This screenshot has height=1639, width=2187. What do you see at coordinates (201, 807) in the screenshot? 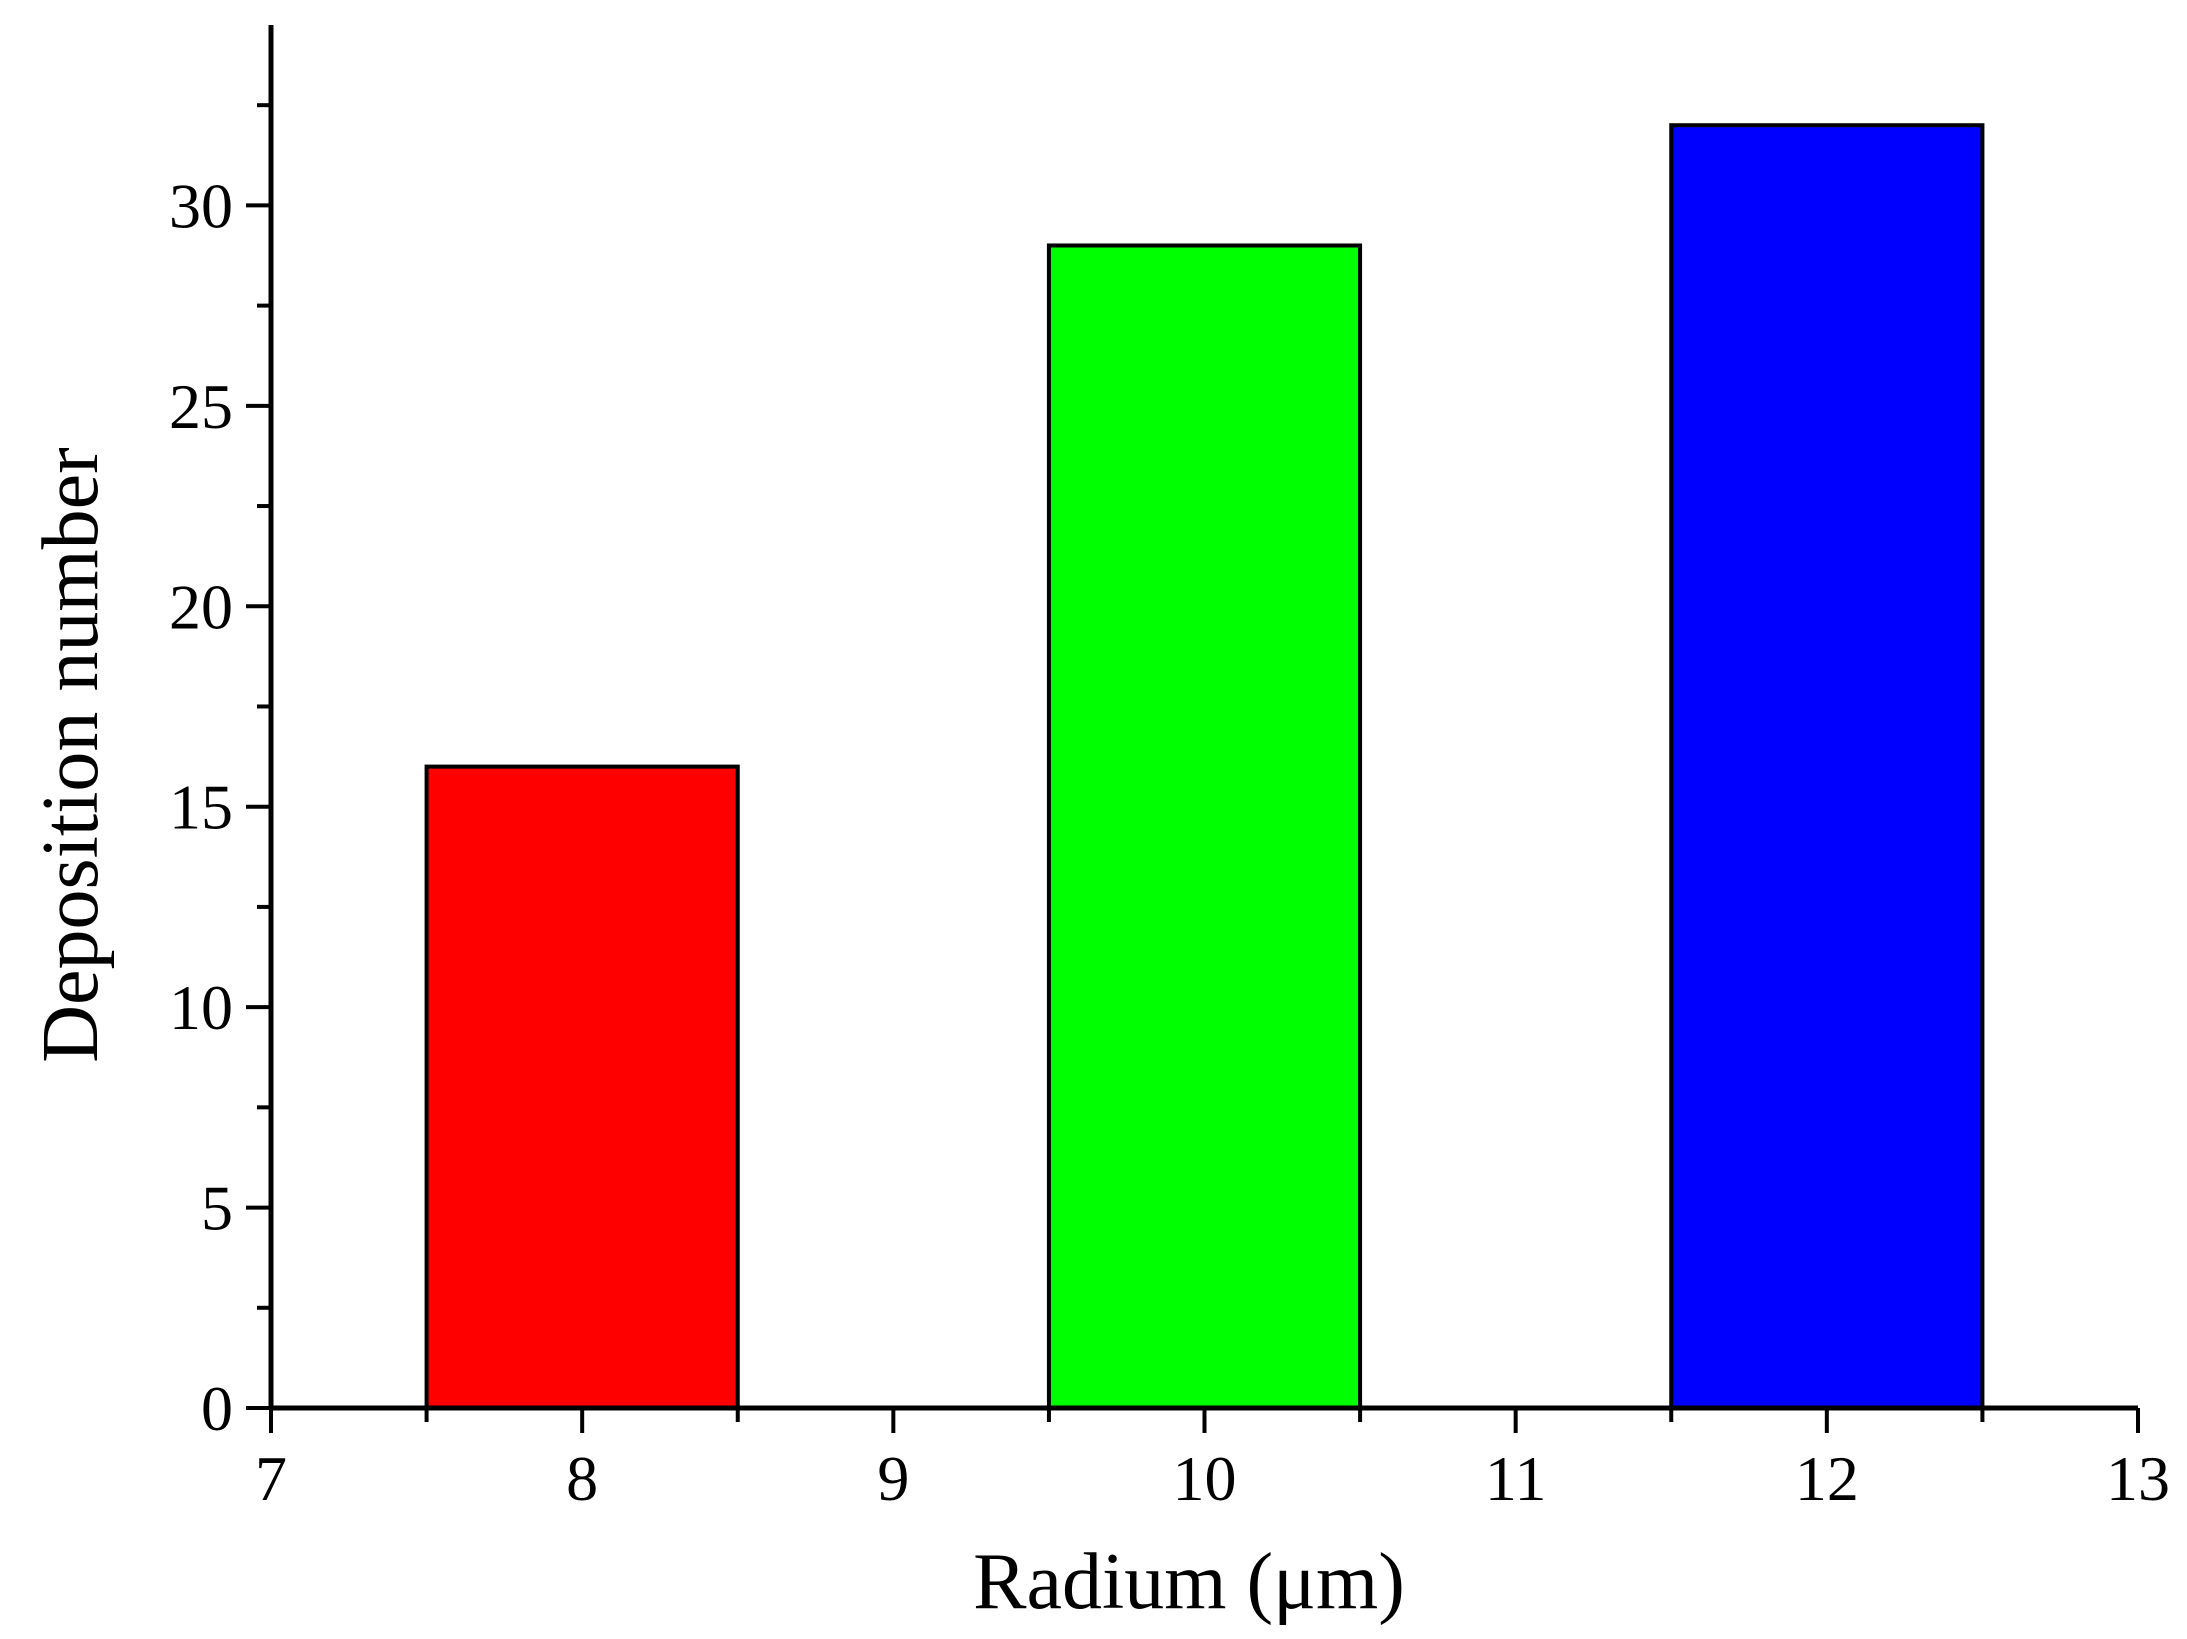
I see `y-tick-label-15: 15` at bounding box center [201, 807].